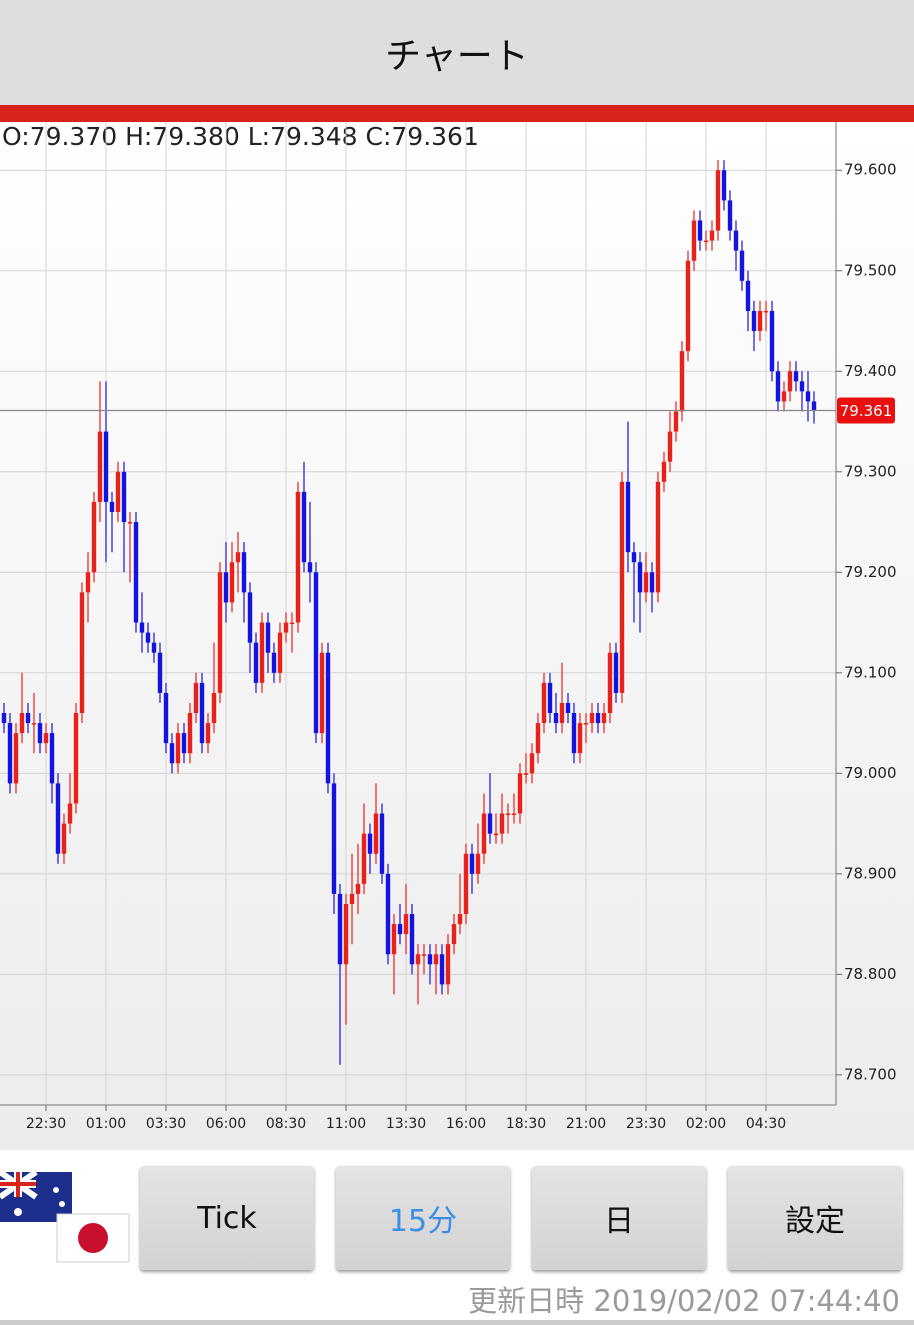 Image resolution: width=914 pixels, height=1325 pixels. What do you see at coordinates (706, 1124) in the screenshot?
I see `x-tick-label: 02:00` at bounding box center [706, 1124].